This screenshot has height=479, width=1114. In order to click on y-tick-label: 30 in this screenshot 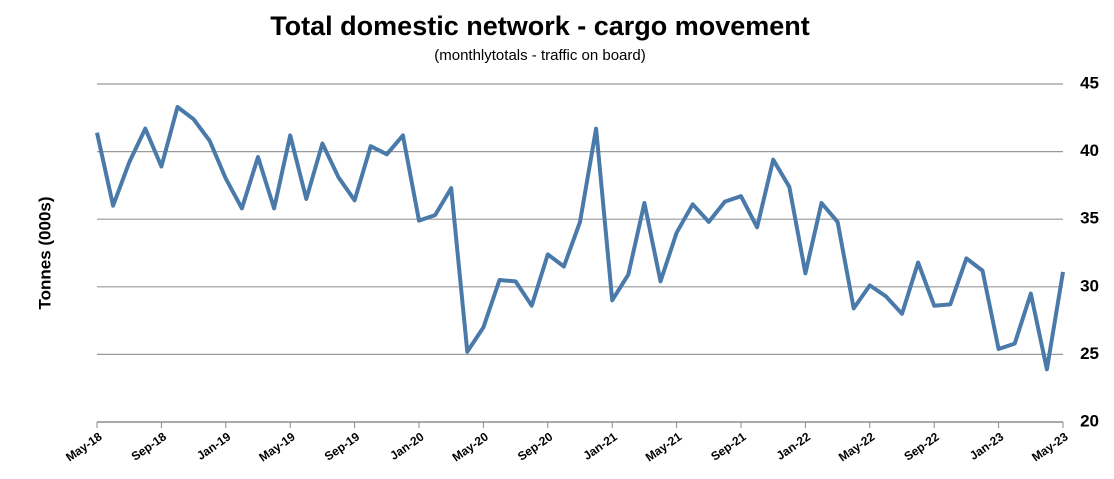, I will do `click(1089, 285)`.